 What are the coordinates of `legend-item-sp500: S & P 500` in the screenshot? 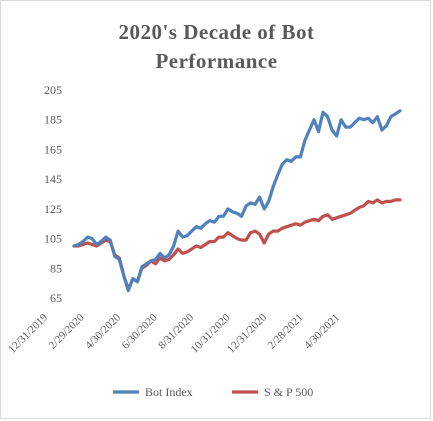 It's located at (272, 392).